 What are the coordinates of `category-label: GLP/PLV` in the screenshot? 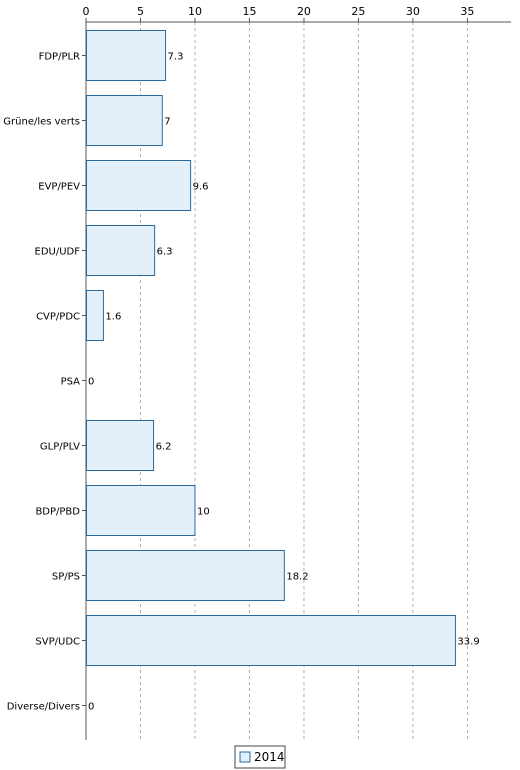 It's located at (60, 447).